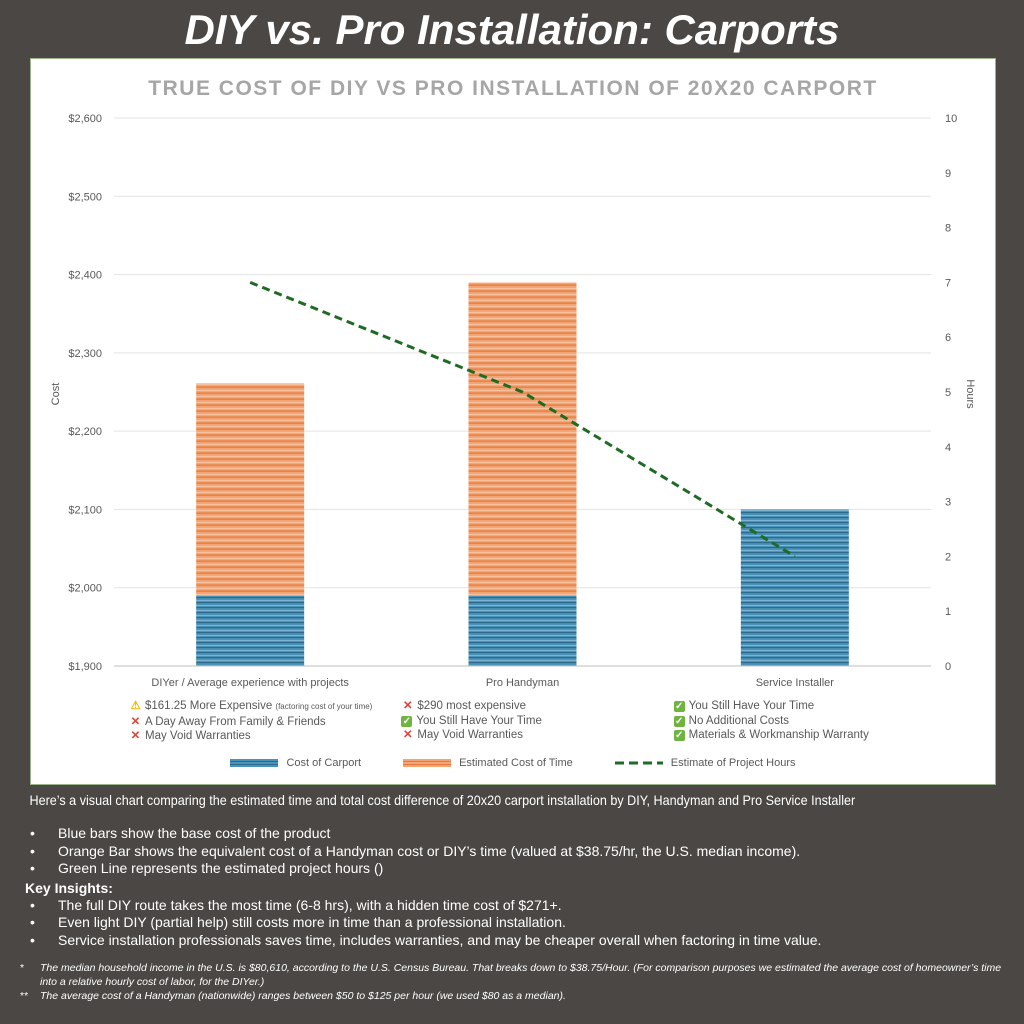 The image size is (1024, 1024). Describe the element at coordinates (85, 510) in the screenshot. I see `y-tick-label: $2,100` at that location.